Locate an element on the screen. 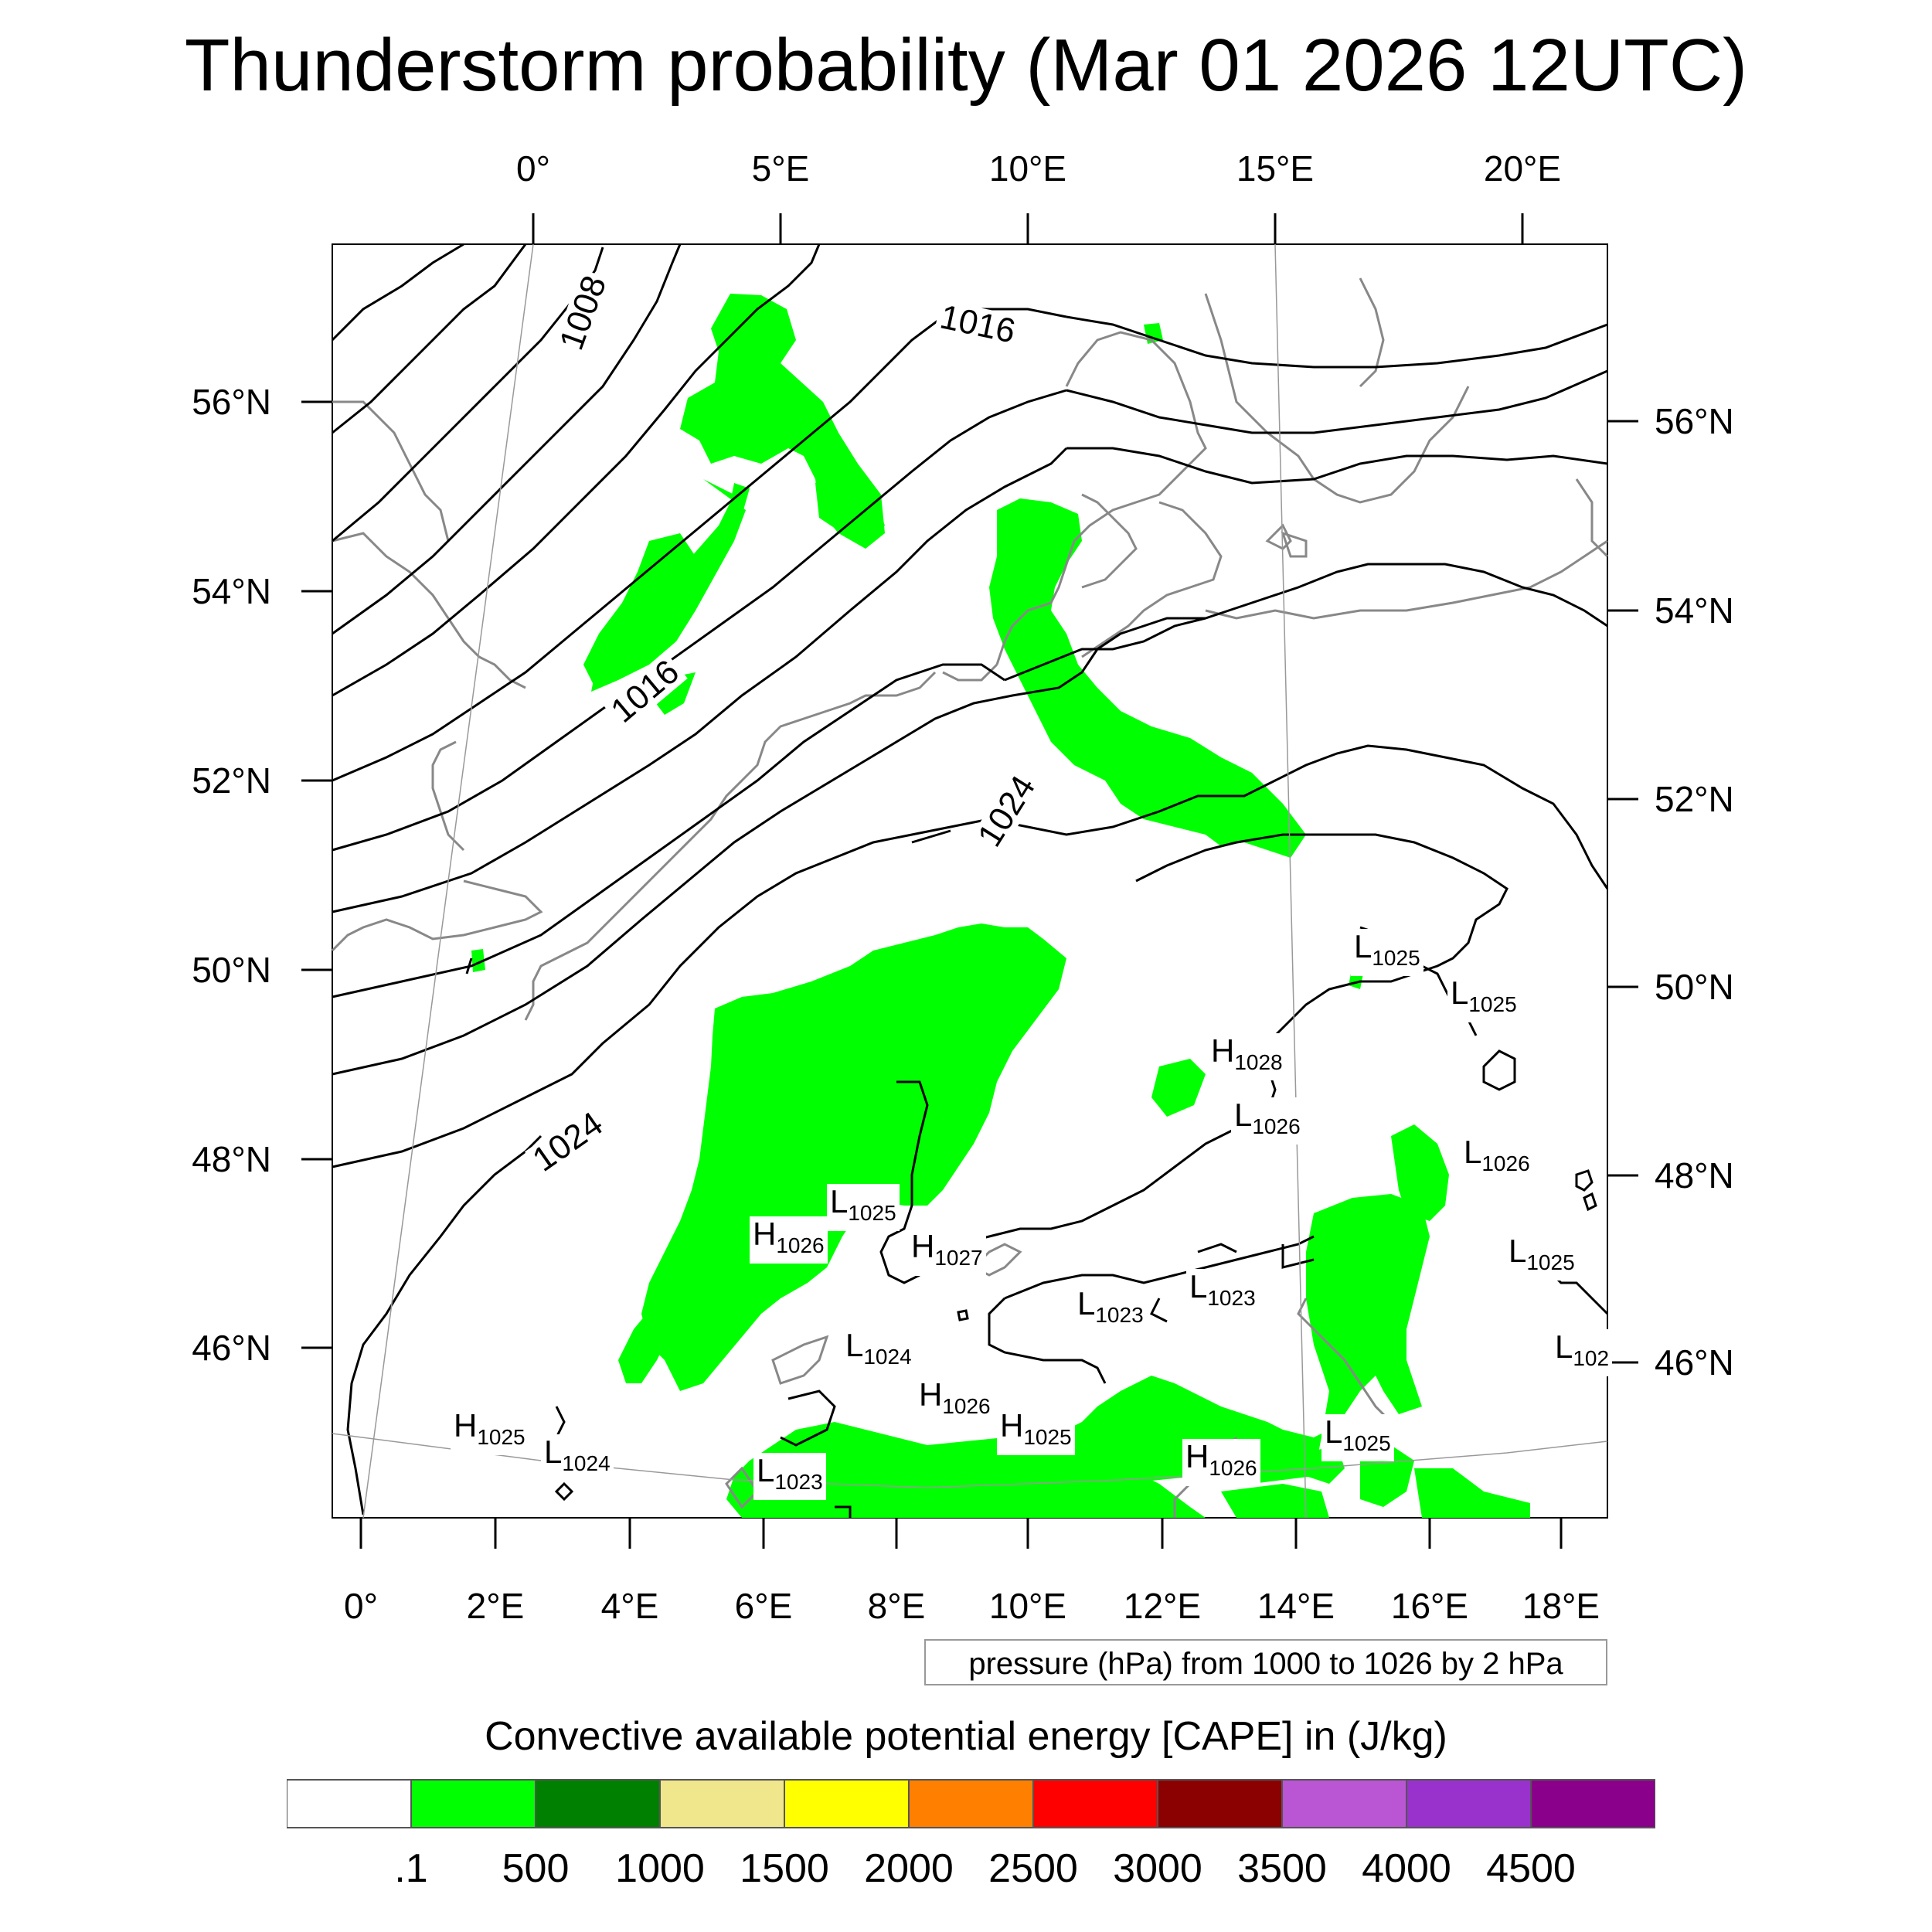 The image size is (1932, 1932). right-tick-label: 54°N is located at coordinates (1695, 610).